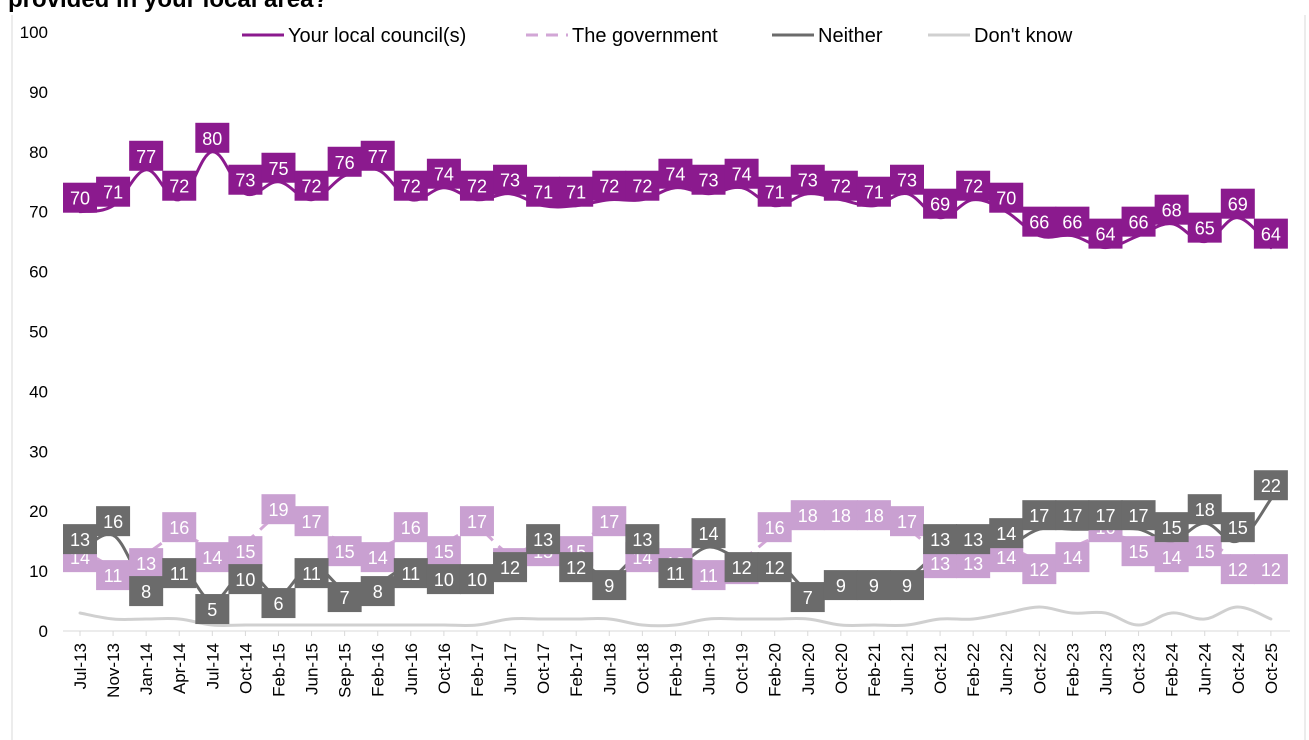 This screenshot has width=1309, height=740. What do you see at coordinates (1006, 669) in the screenshot?
I see `x-tick-label: Jun-22` at bounding box center [1006, 669].